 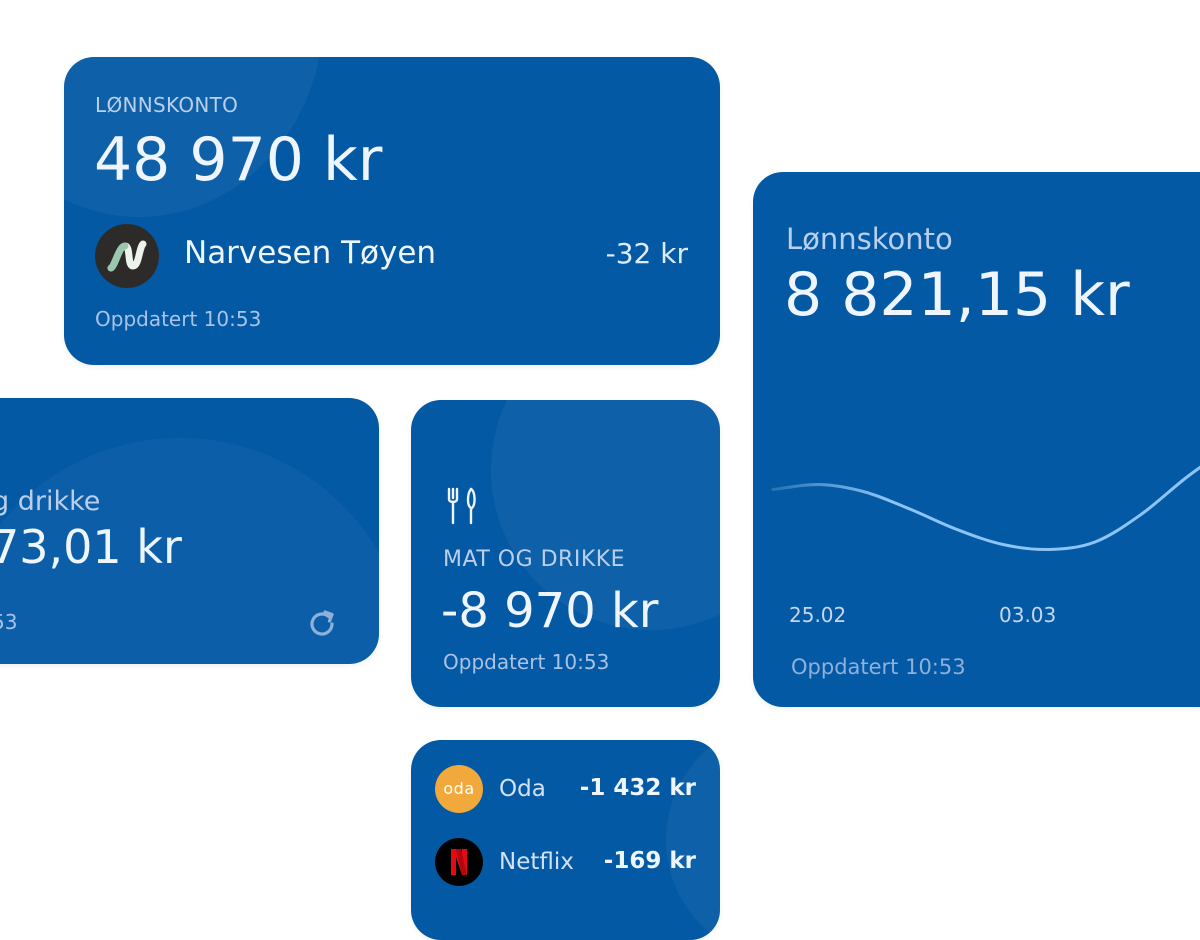 I want to click on transaction-row: Netflix -169 kr, so click(x=565, y=863).